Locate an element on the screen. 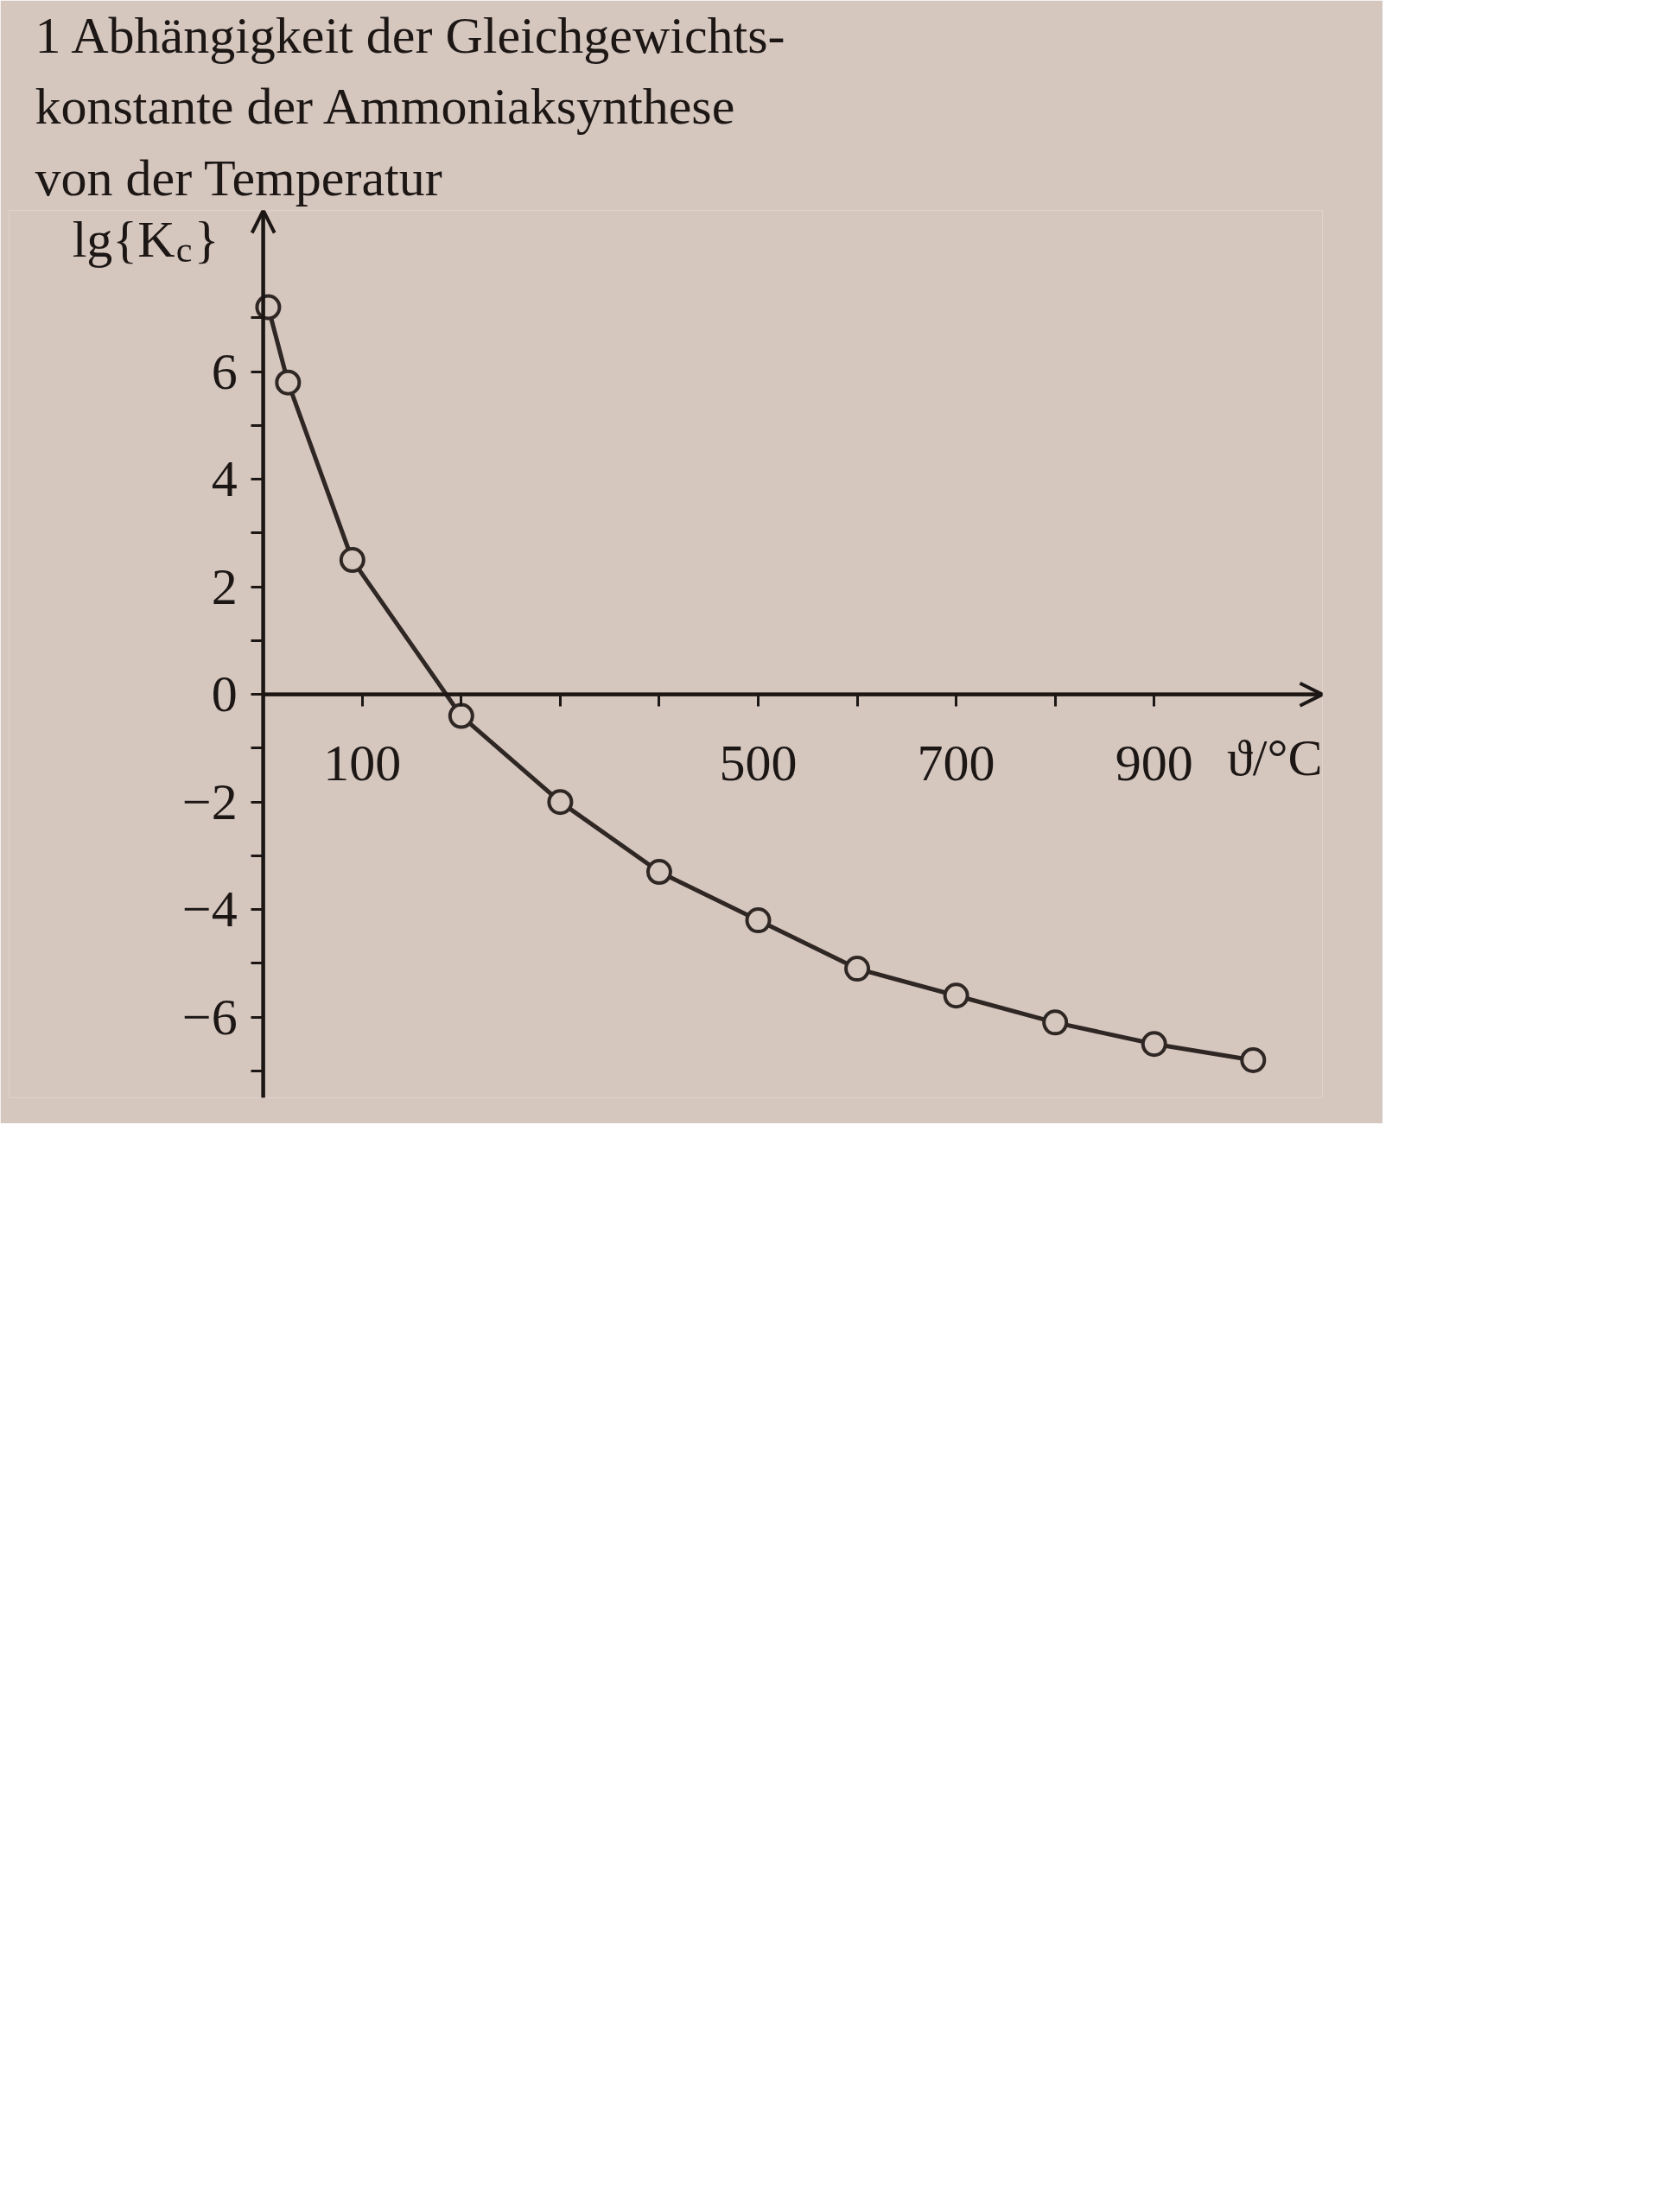  x-tick-label: 900 is located at coordinates (1154, 762).